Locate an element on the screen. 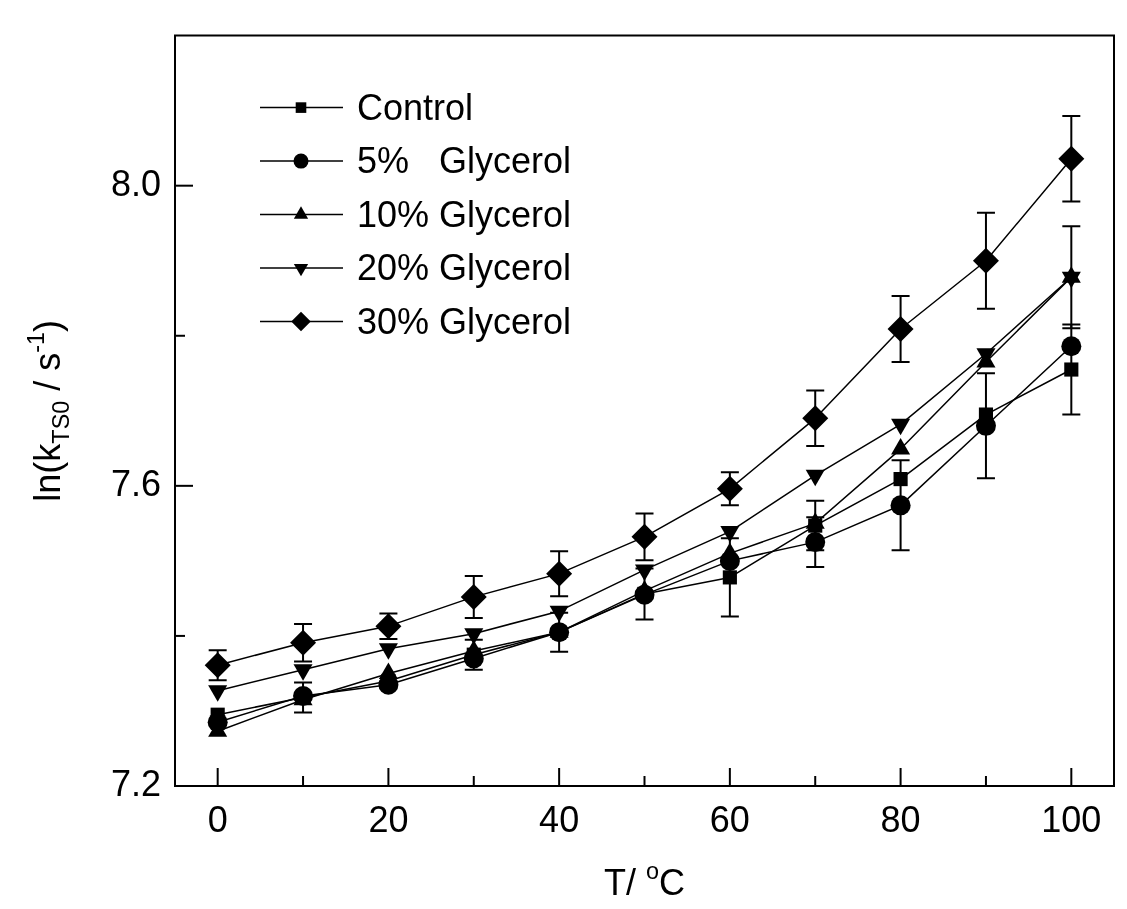 Image resolution: width=1127 pixels, height=909 pixels. x-tick-label: 0 is located at coordinates (217, 819).